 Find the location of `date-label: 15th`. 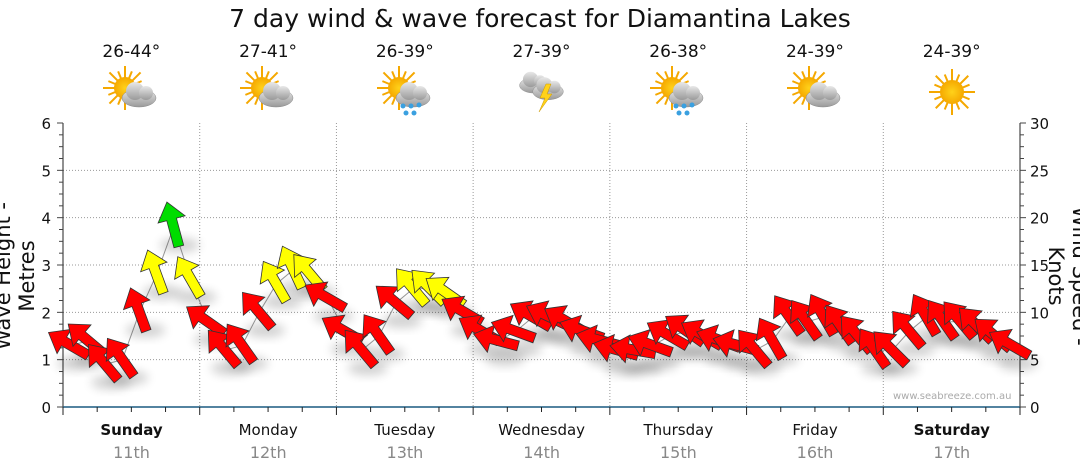

date-label: 15th is located at coordinates (678, 452).